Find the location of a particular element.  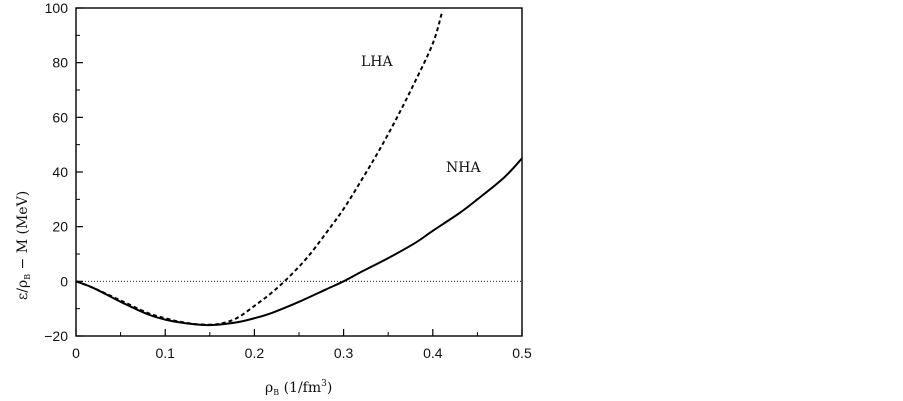

x-axis-label-sup: 3 is located at coordinates (324, 384).